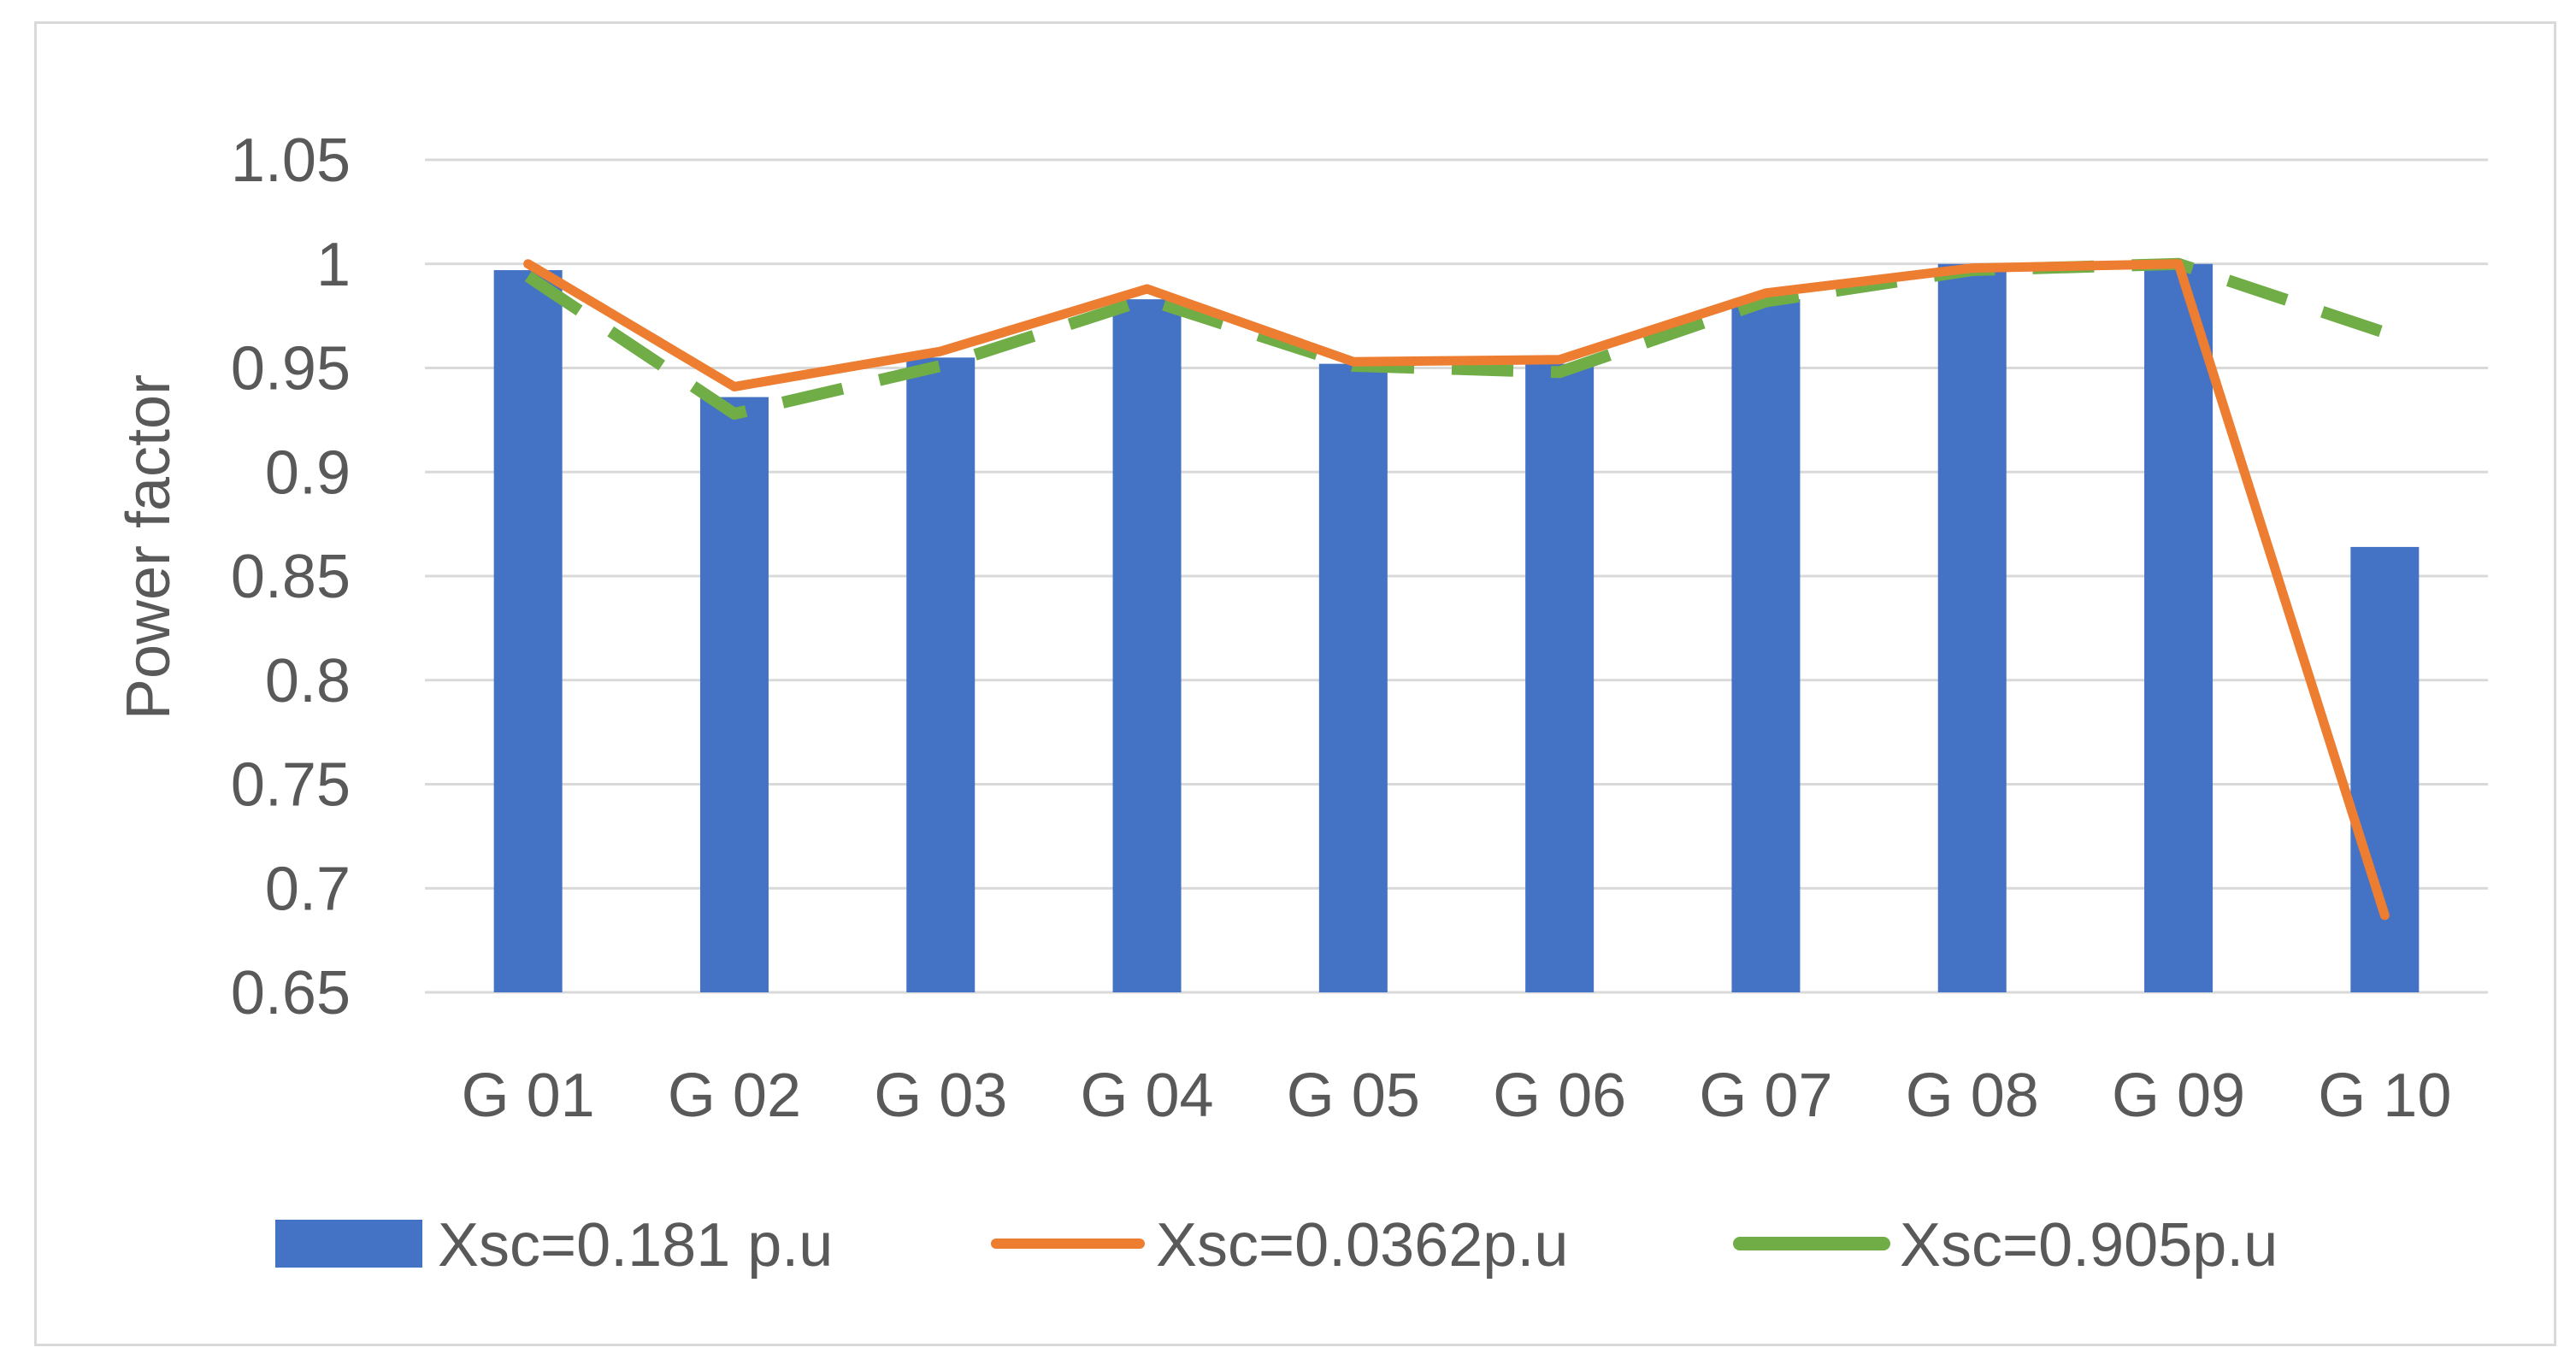  Describe the element at coordinates (333, 265) in the screenshot. I see `y-tick-label: 1` at that location.